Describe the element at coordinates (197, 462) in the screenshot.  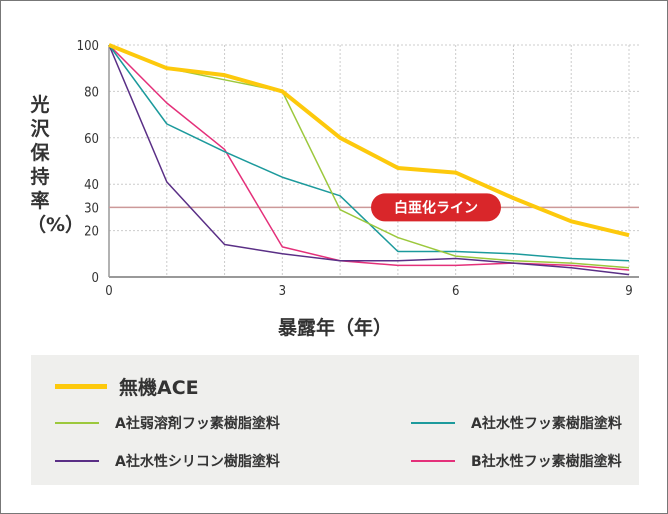
I see `legend-label: A社水性シリコン樹脂塗料` at that location.